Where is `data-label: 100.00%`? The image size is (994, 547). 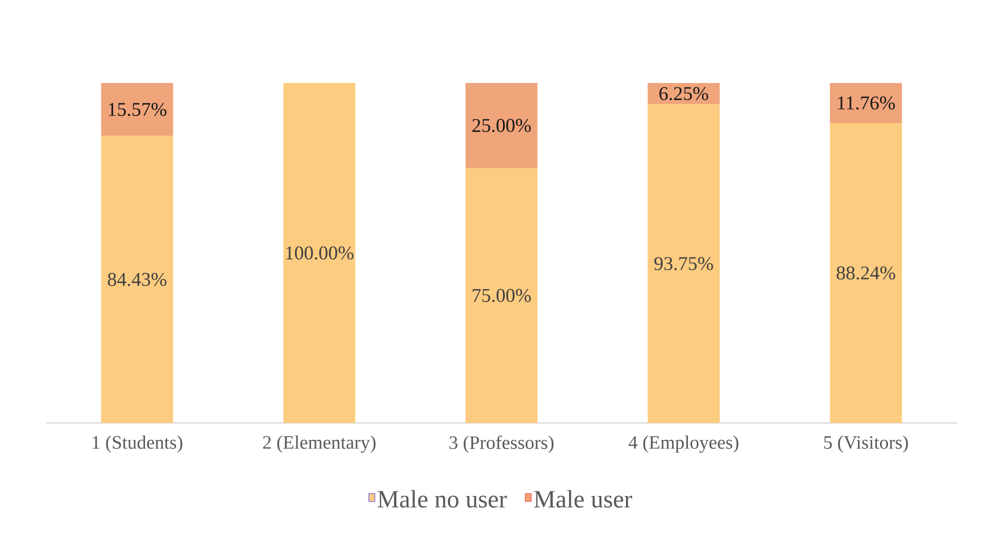
data-label: 100.00% is located at coordinates (320, 253).